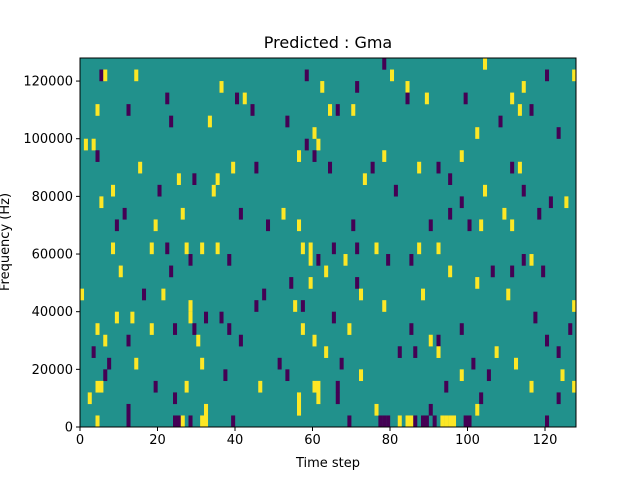 The height and width of the screenshot is (480, 640). I want to click on x-tick-label: 100, so click(467, 440).